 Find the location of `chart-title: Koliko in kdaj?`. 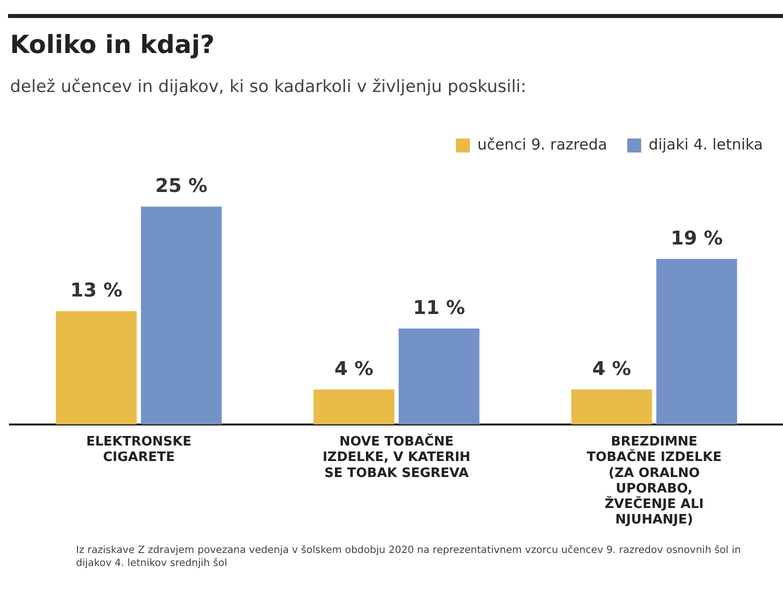

chart-title: Koliko in kdaj? is located at coordinates (112, 44).